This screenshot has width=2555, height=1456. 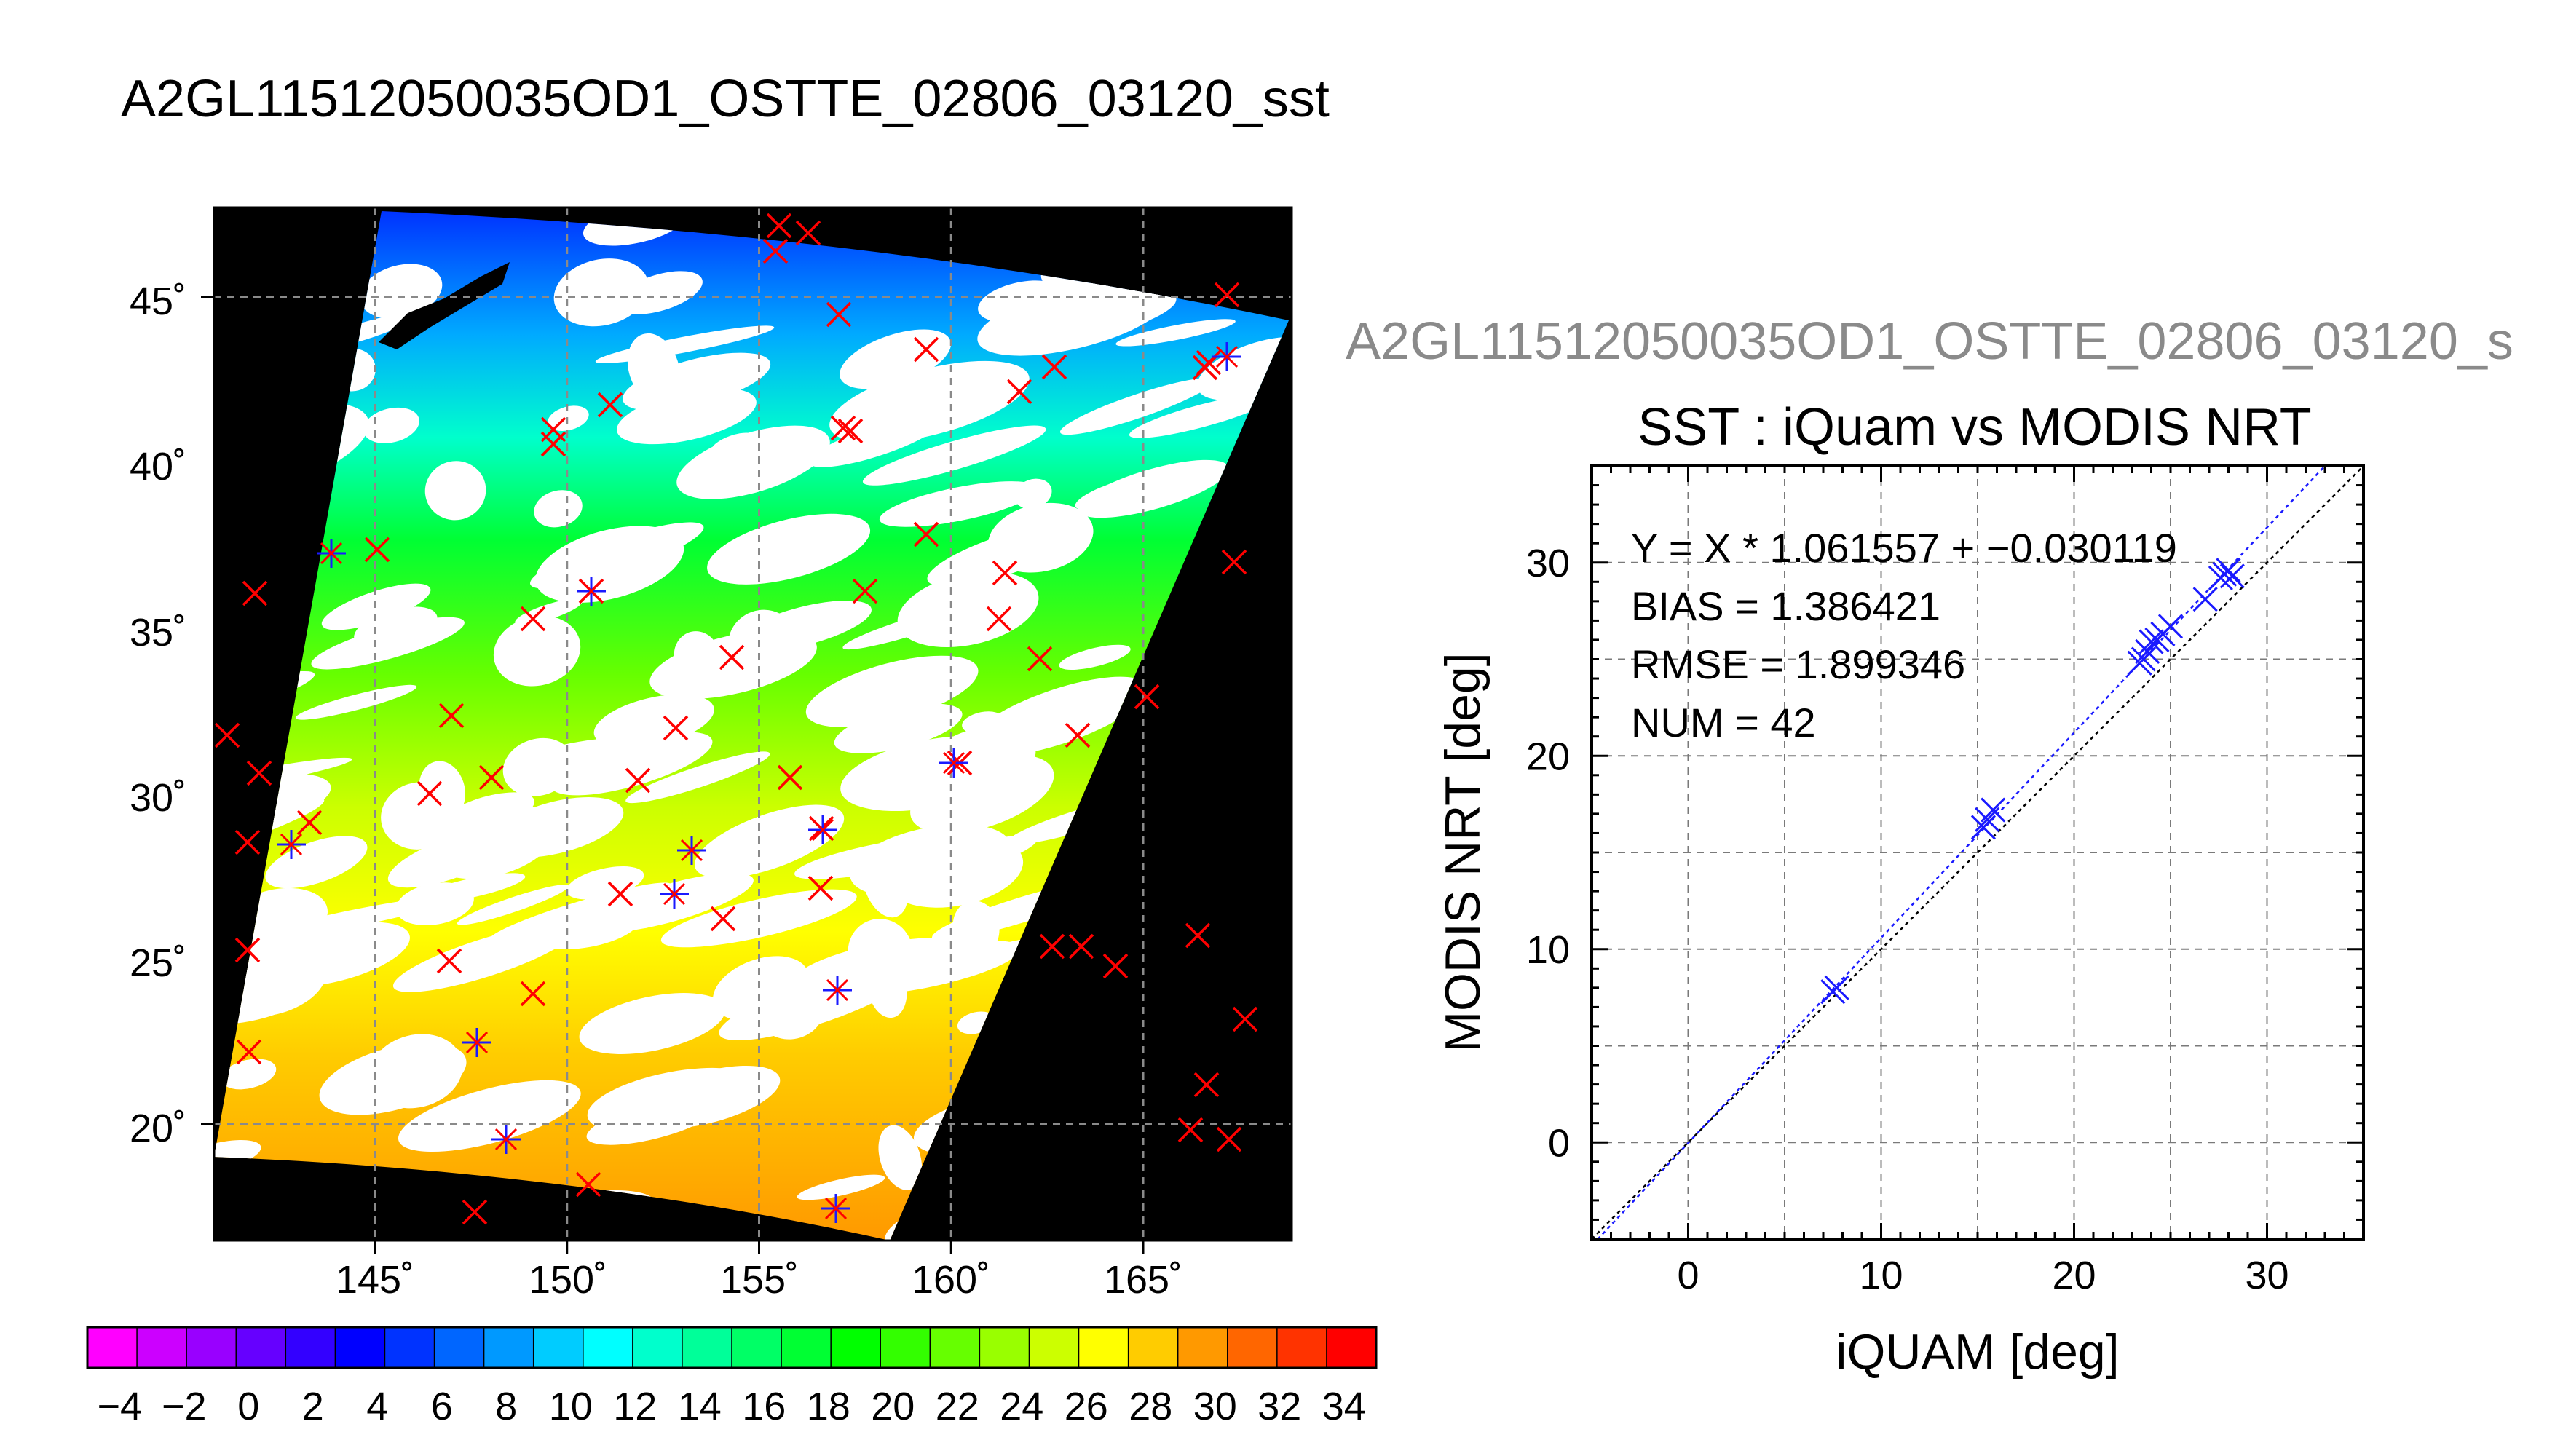 What do you see at coordinates (571, 1406) in the screenshot?
I see `colorbar-tick-label: 10` at bounding box center [571, 1406].